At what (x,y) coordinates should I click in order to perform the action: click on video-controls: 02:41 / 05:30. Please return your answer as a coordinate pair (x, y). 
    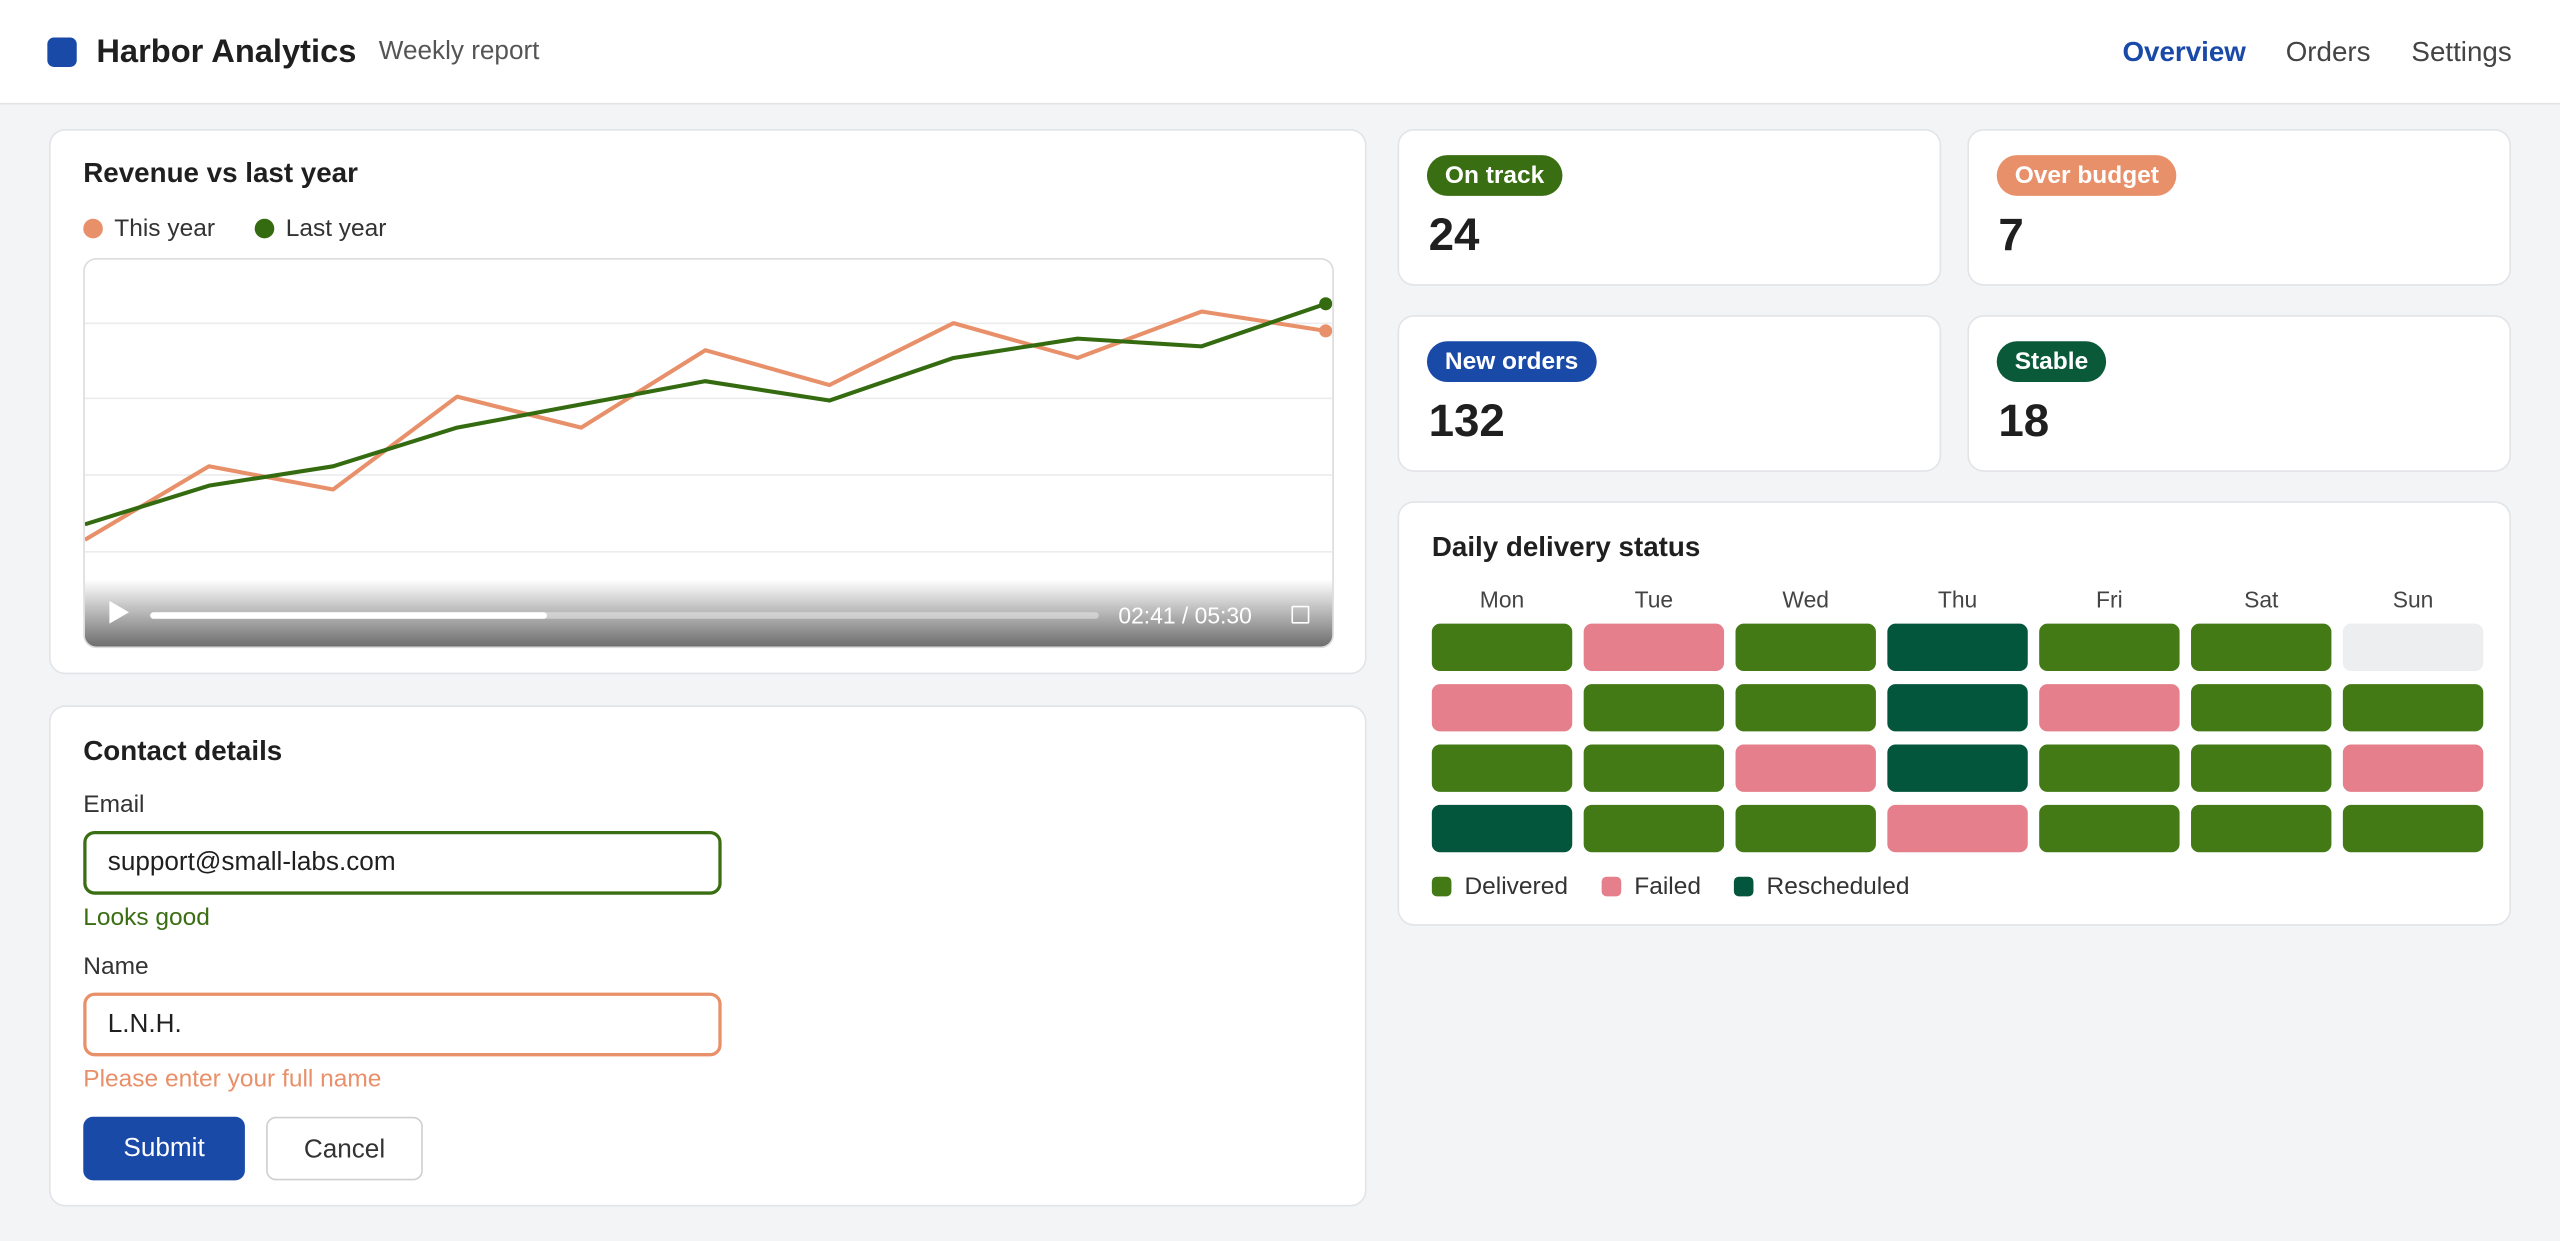
    Looking at the image, I should click on (708, 613).